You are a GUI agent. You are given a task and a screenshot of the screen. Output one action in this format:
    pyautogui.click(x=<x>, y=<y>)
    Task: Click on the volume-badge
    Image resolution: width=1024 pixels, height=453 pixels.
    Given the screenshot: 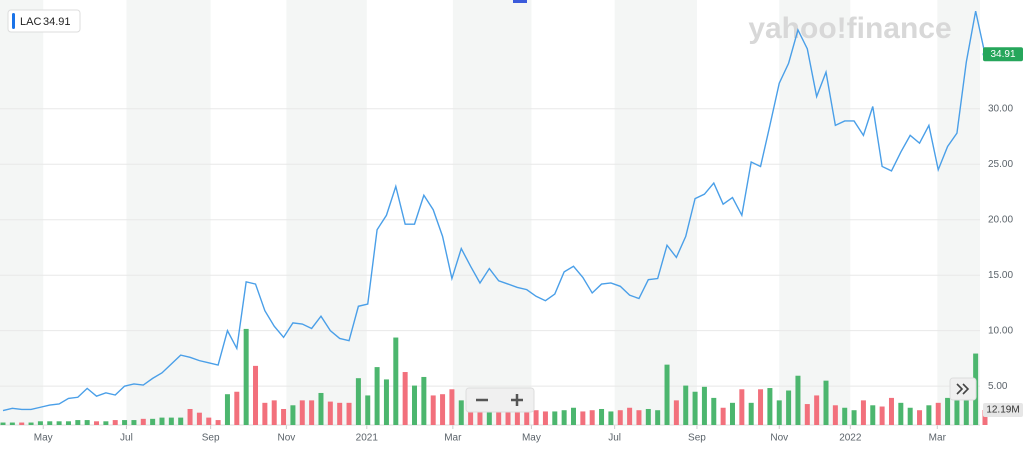 What is the action you would take?
    pyautogui.click(x=1003, y=410)
    